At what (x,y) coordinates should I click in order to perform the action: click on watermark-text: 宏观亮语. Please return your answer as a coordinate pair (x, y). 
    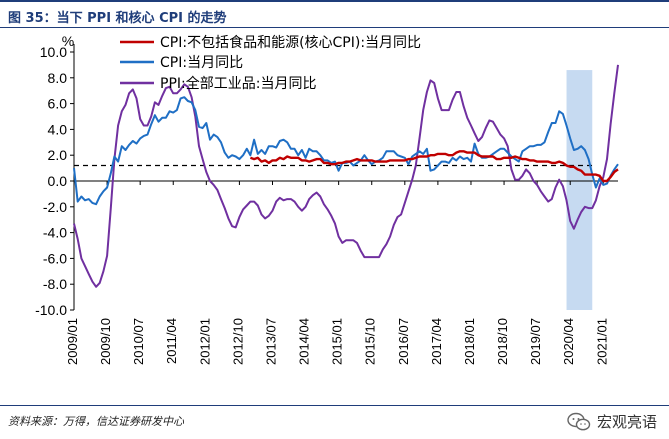
    Looking at the image, I should click on (626, 422).